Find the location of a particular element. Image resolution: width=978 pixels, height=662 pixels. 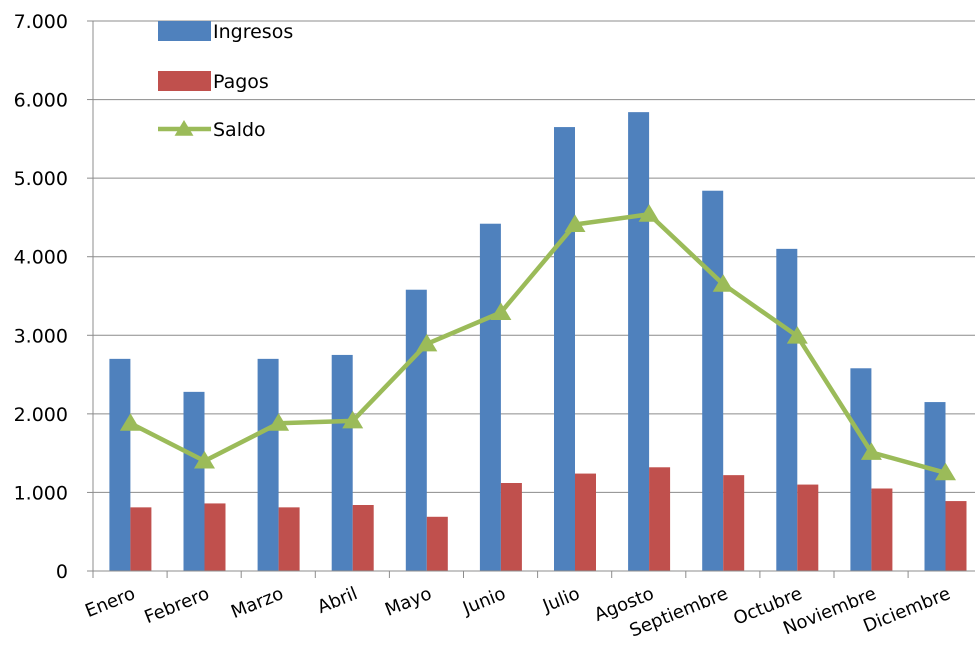

saldo-point-mayo is located at coordinates (427, 342).